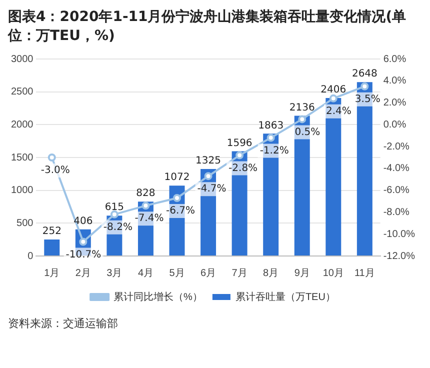 This screenshot has width=430, height=368. Describe the element at coordinates (149, 218) in the screenshot. I see `data-label: -7.4%` at that location.